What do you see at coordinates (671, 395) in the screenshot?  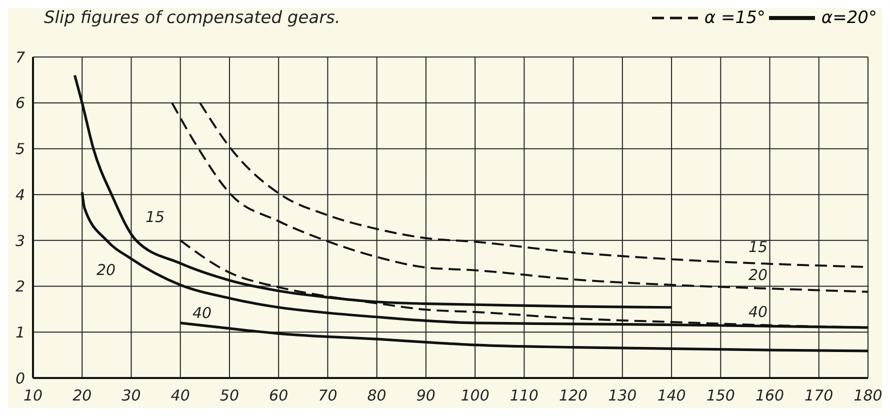 I see `x-tick-label: 140` at bounding box center [671, 395].